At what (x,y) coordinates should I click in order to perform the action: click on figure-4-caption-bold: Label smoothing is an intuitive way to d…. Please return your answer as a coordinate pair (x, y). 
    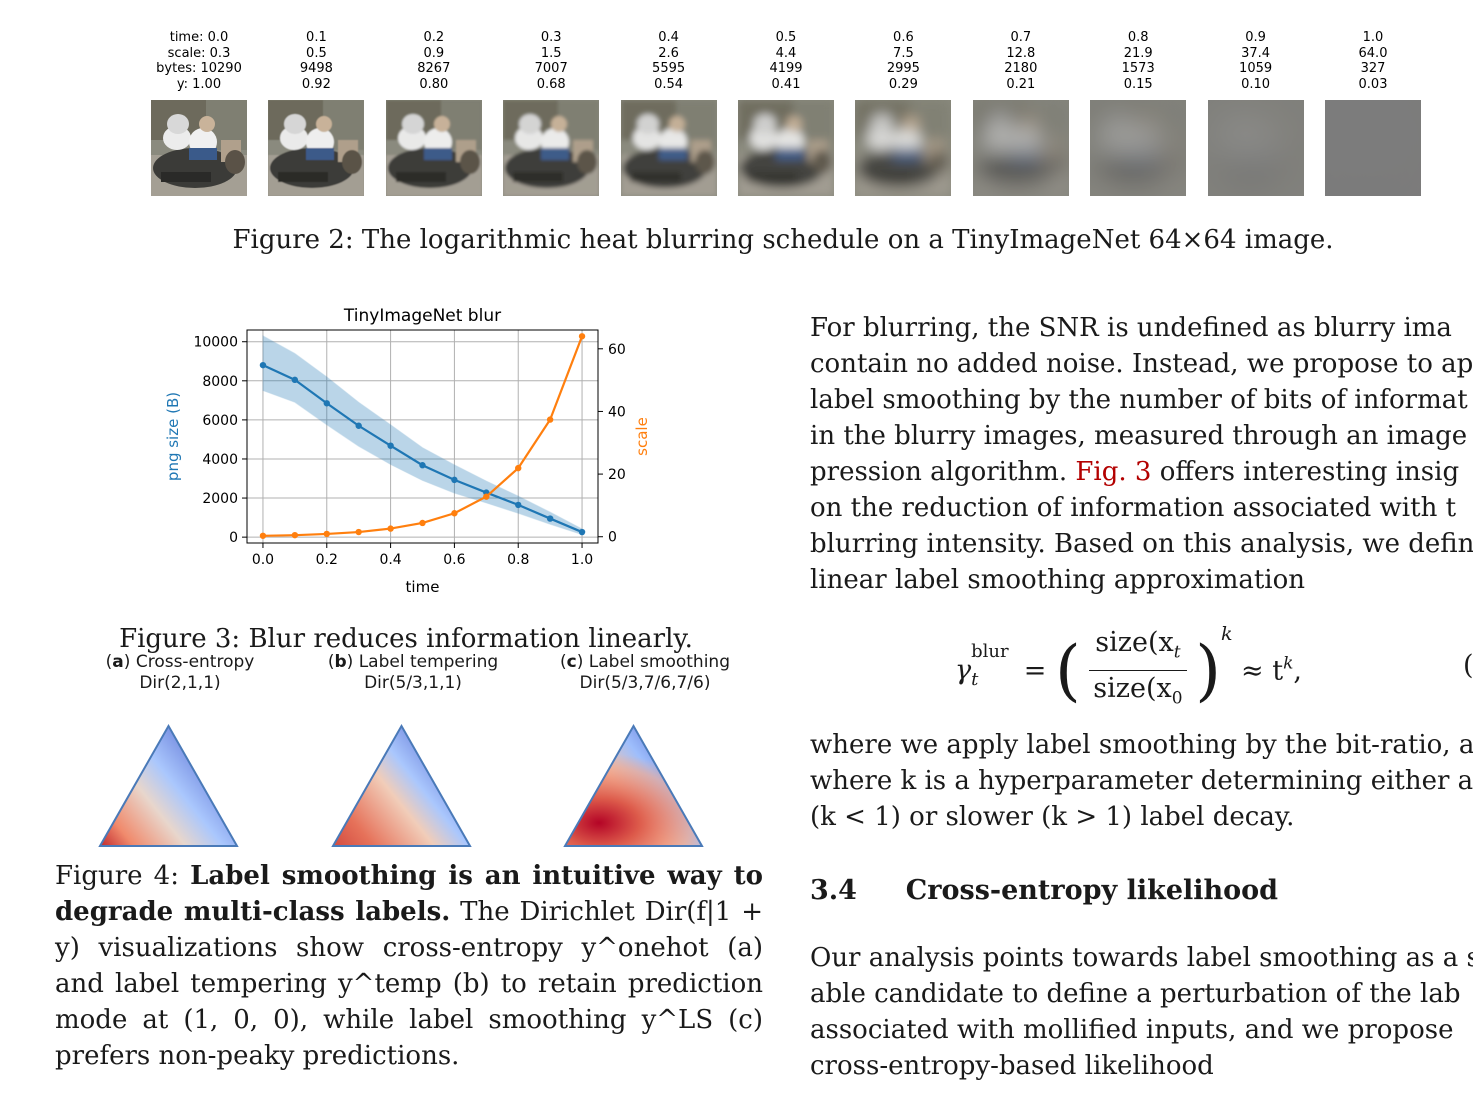
    Looking at the image, I should click on (409, 894).